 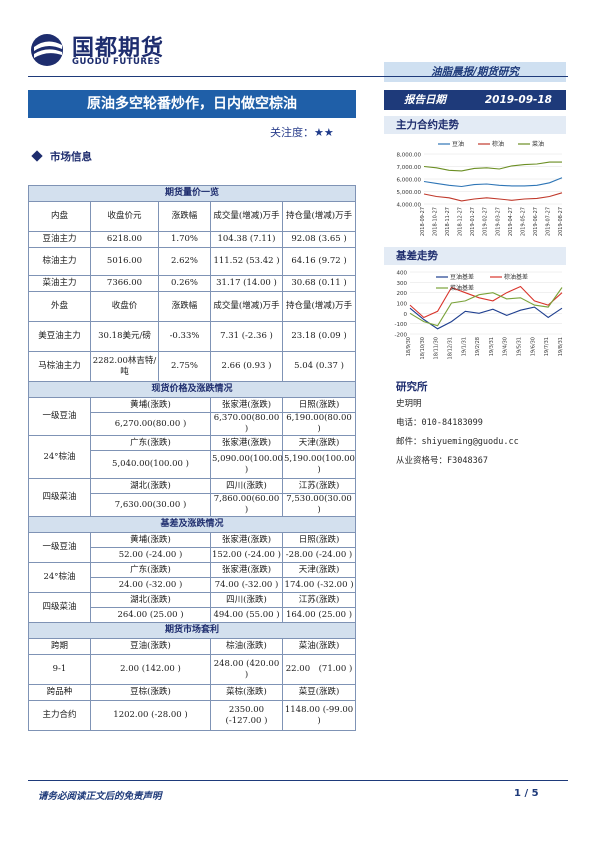 What do you see at coordinates (458, 144) in the screenshot?
I see `legend-label: 豆油` at bounding box center [458, 144].